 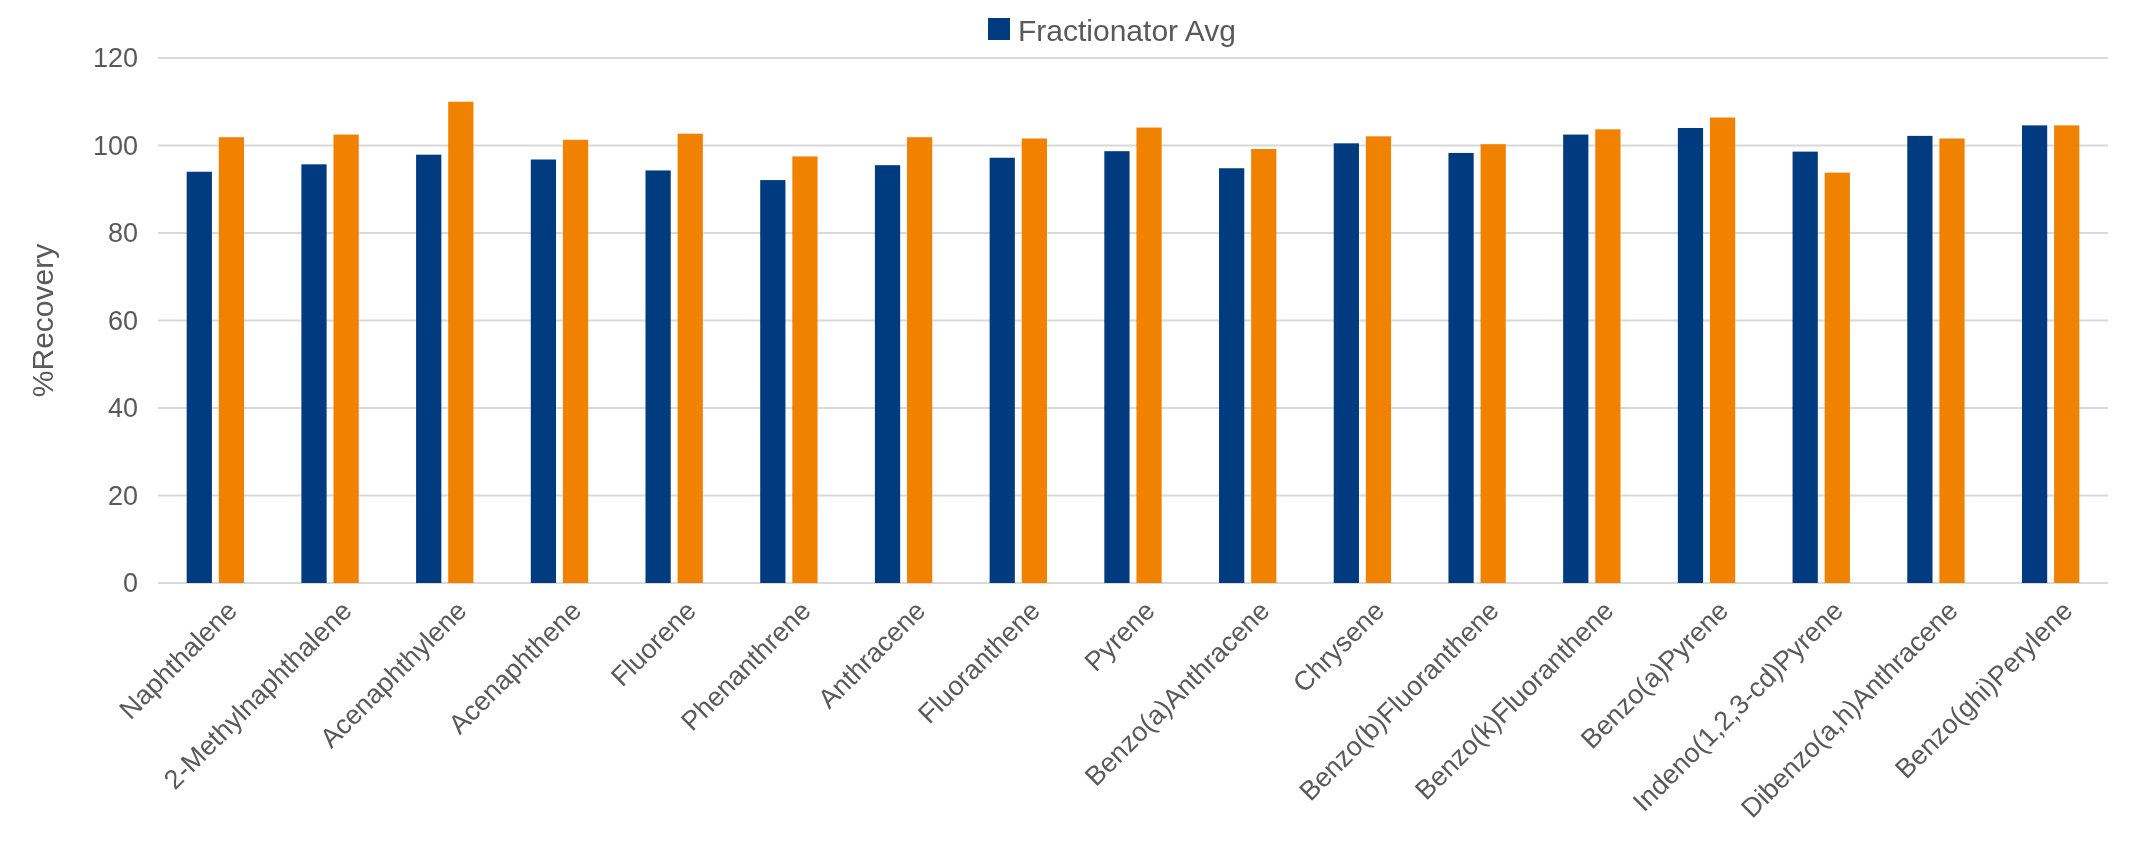 What do you see at coordinates (122, 320) in the screenshot?
I see `y-tick-label: 60` at bounding box center [122, 320].